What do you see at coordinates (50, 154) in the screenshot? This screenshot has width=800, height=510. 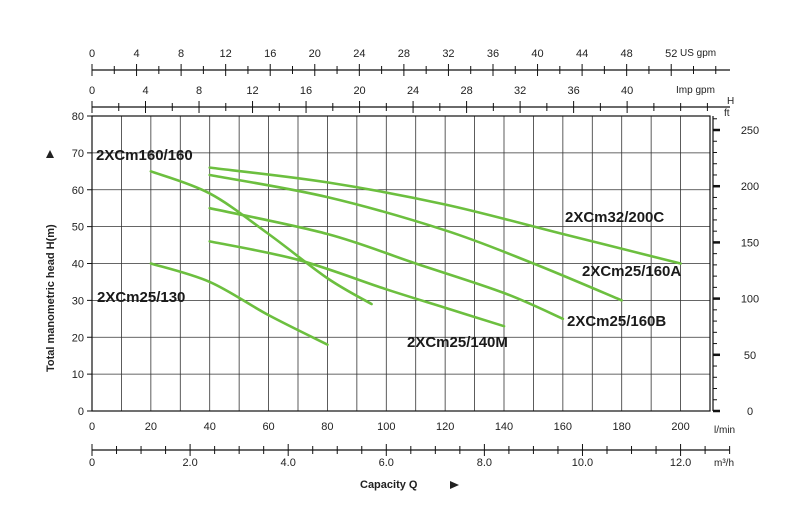 I see `y-axis-arrow-icon` at bounding box center [50, 154].